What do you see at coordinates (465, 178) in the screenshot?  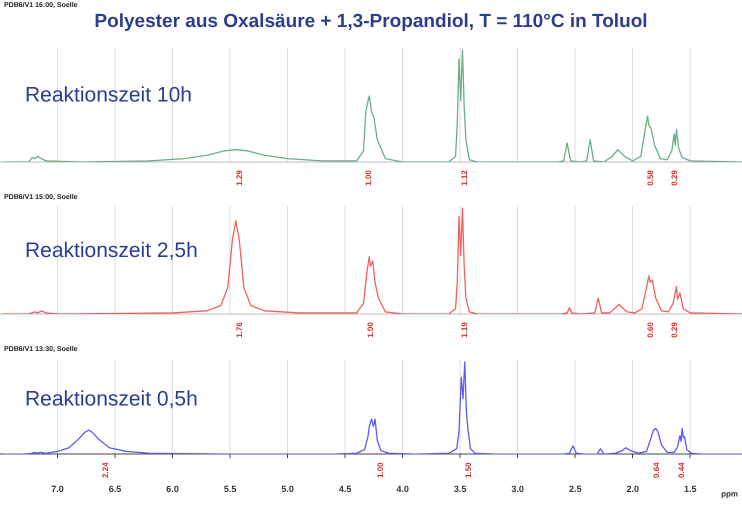 I see `text: 1.12` at bounding box center [465, 178].